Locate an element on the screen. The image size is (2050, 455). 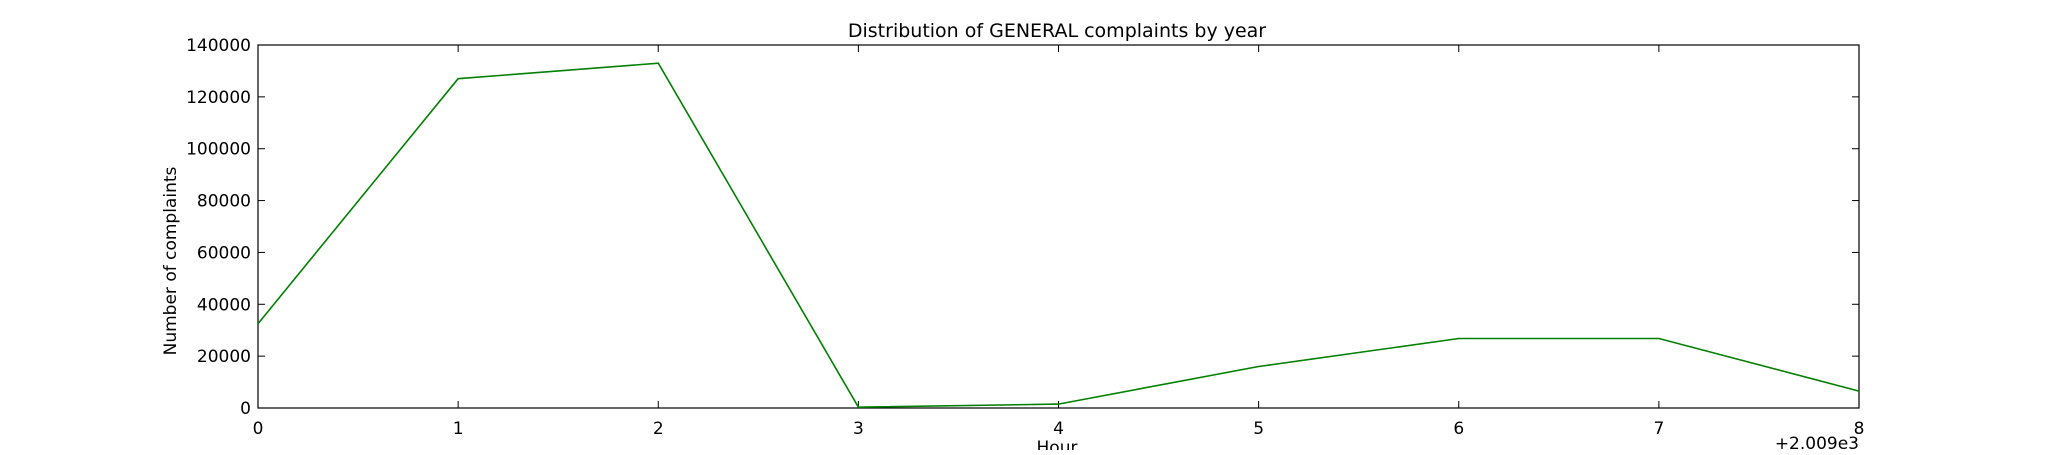
x-tick-label: 5 is located at coordinates (1258, 429).